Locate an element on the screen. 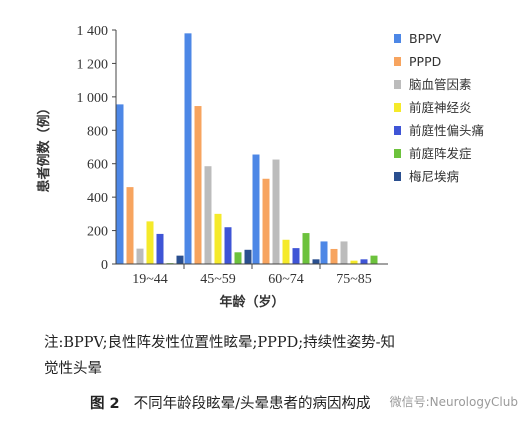 The height and width of the screenshot is (432, 528). watermark: 微信号:NeurologyClub is located at coordinates (453, 402).